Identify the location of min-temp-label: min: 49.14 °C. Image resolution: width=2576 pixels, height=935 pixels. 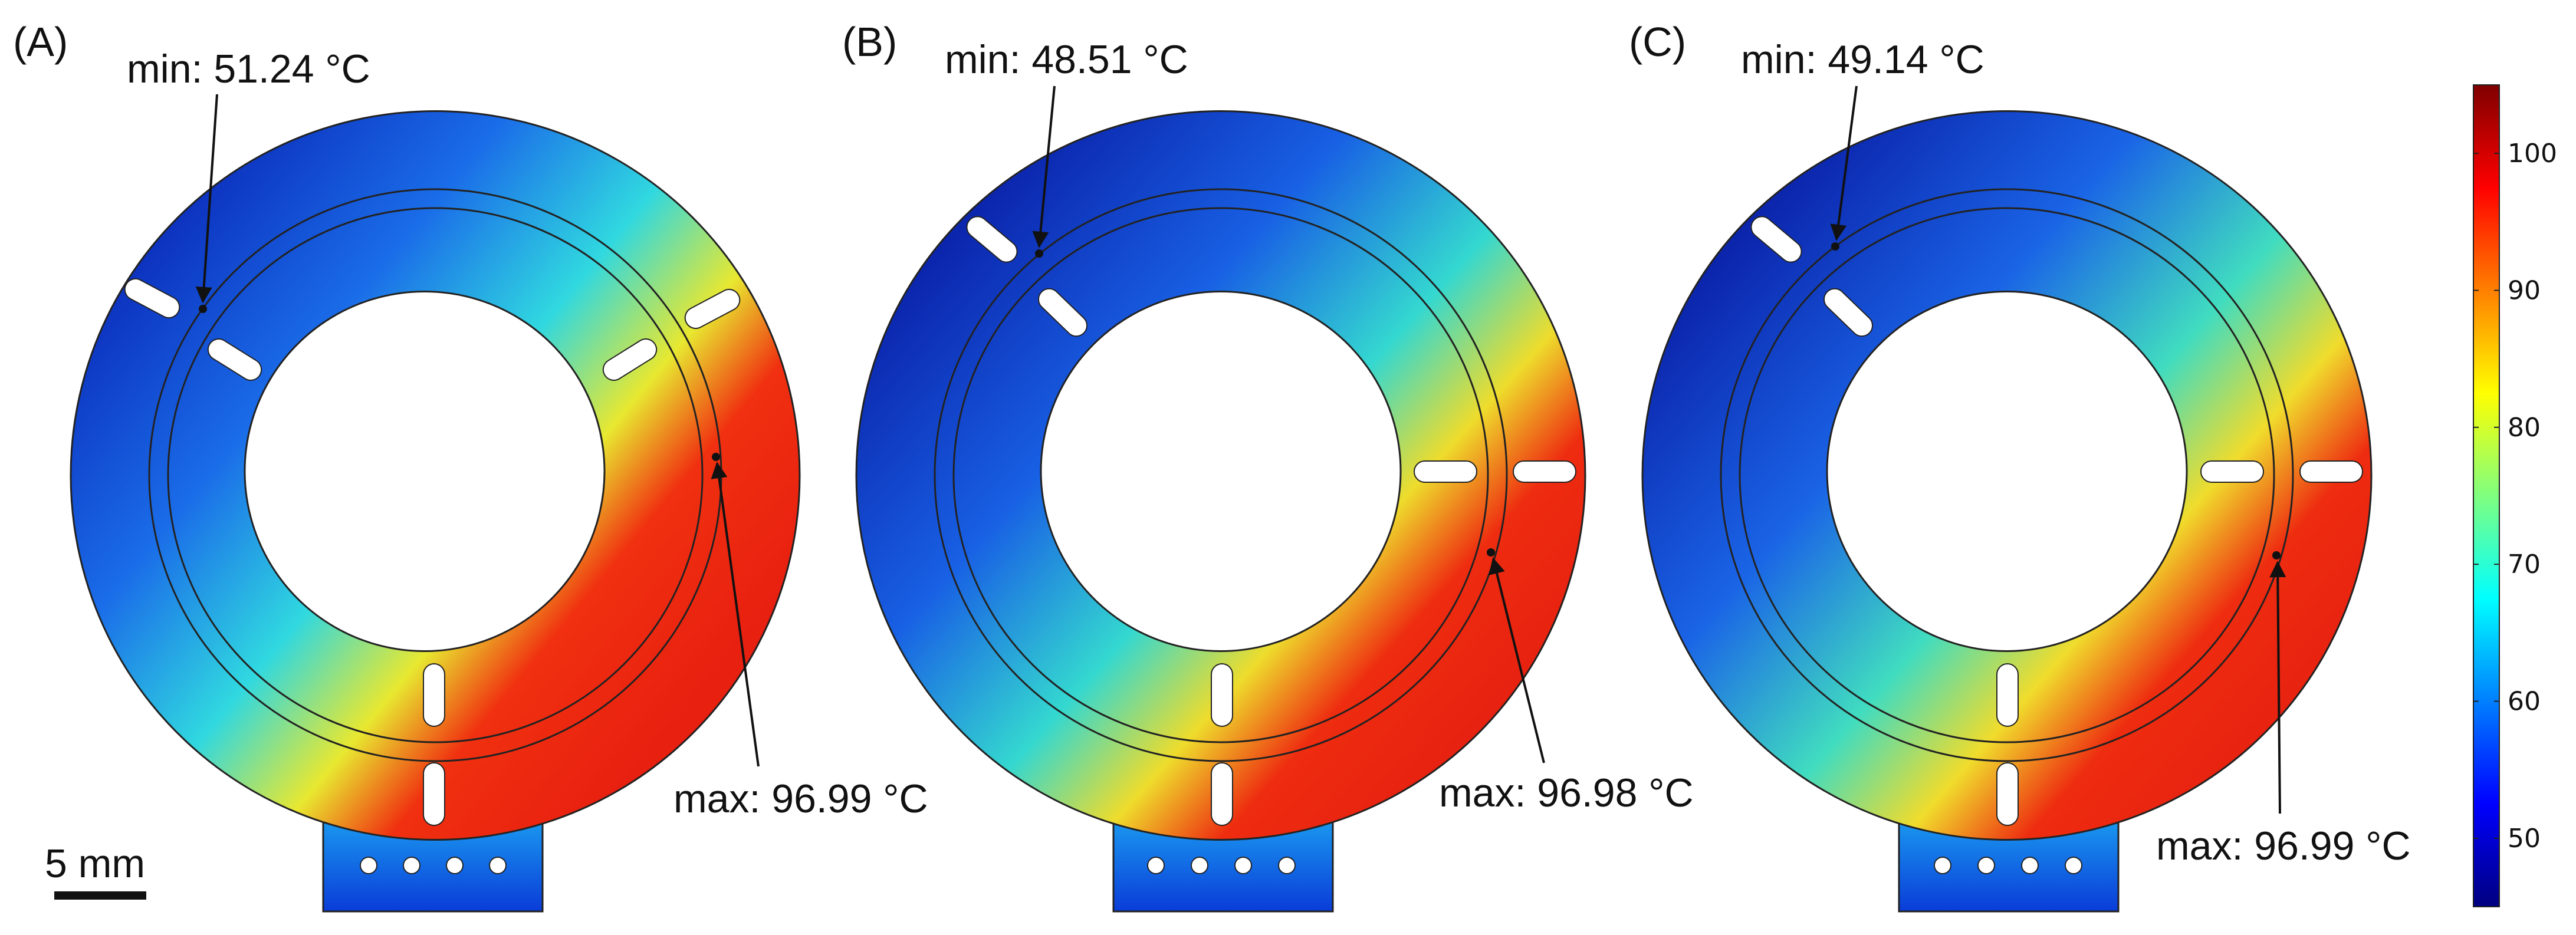
(1862, 59).